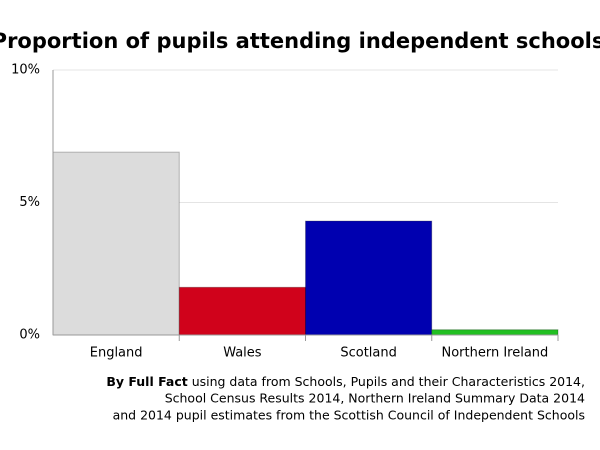  Describe the element at coordinates (29, 202) in the screenshot. I see `y-tick-label: 5%` at that location.